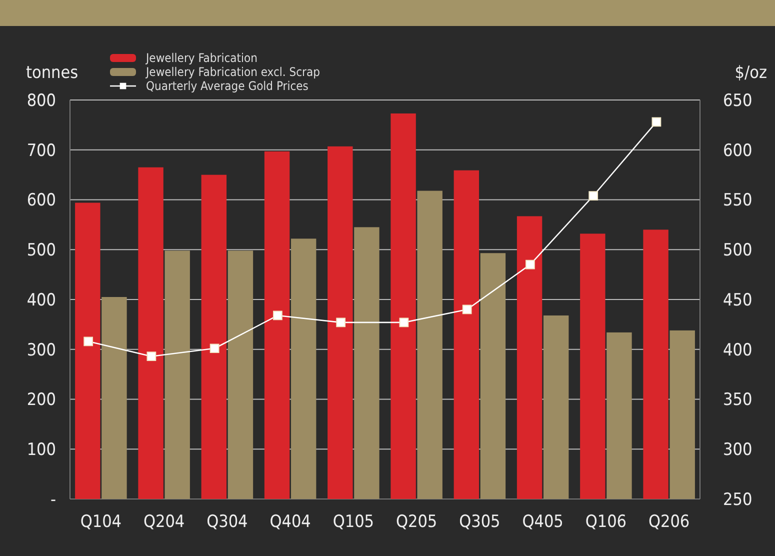  I want to click on x-tick-label: Q206, so click(669, 522).